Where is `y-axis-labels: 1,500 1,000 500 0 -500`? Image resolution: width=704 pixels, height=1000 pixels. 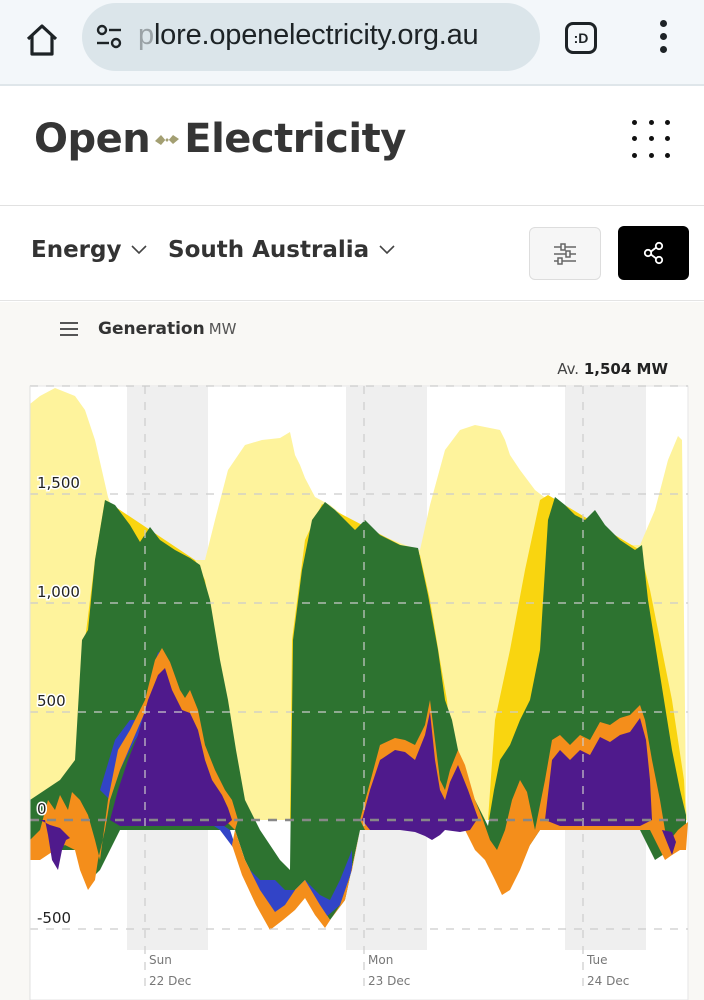 y-axis-labels: 1,500 1,000 500 0 -500 is located at coordinates (59, 701).